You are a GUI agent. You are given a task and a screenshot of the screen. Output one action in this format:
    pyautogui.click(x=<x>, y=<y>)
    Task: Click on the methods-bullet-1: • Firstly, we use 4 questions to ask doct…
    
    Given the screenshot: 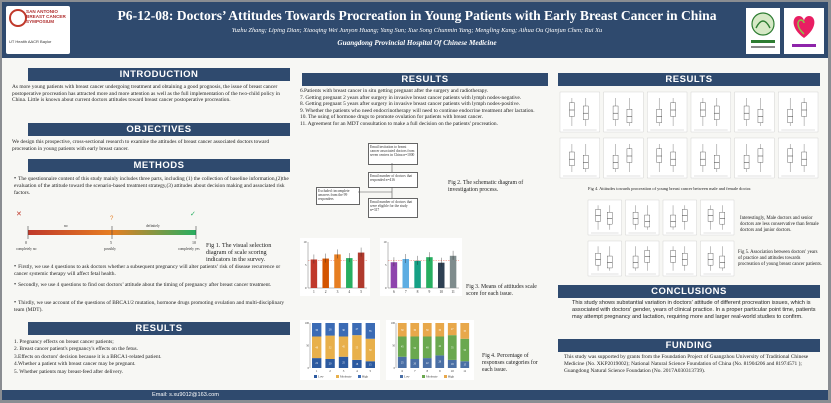 What is the action you would take?
    pyautogui.click(x=147, y=270)
    